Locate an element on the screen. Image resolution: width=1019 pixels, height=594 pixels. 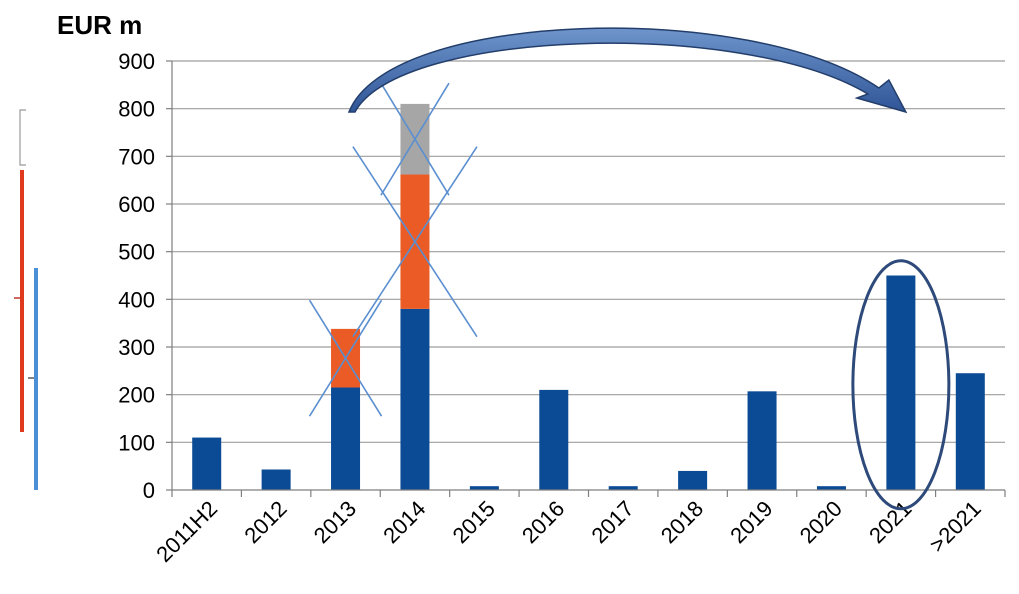
y-tick-label-100: 100 is located at coordinates (136, 442).